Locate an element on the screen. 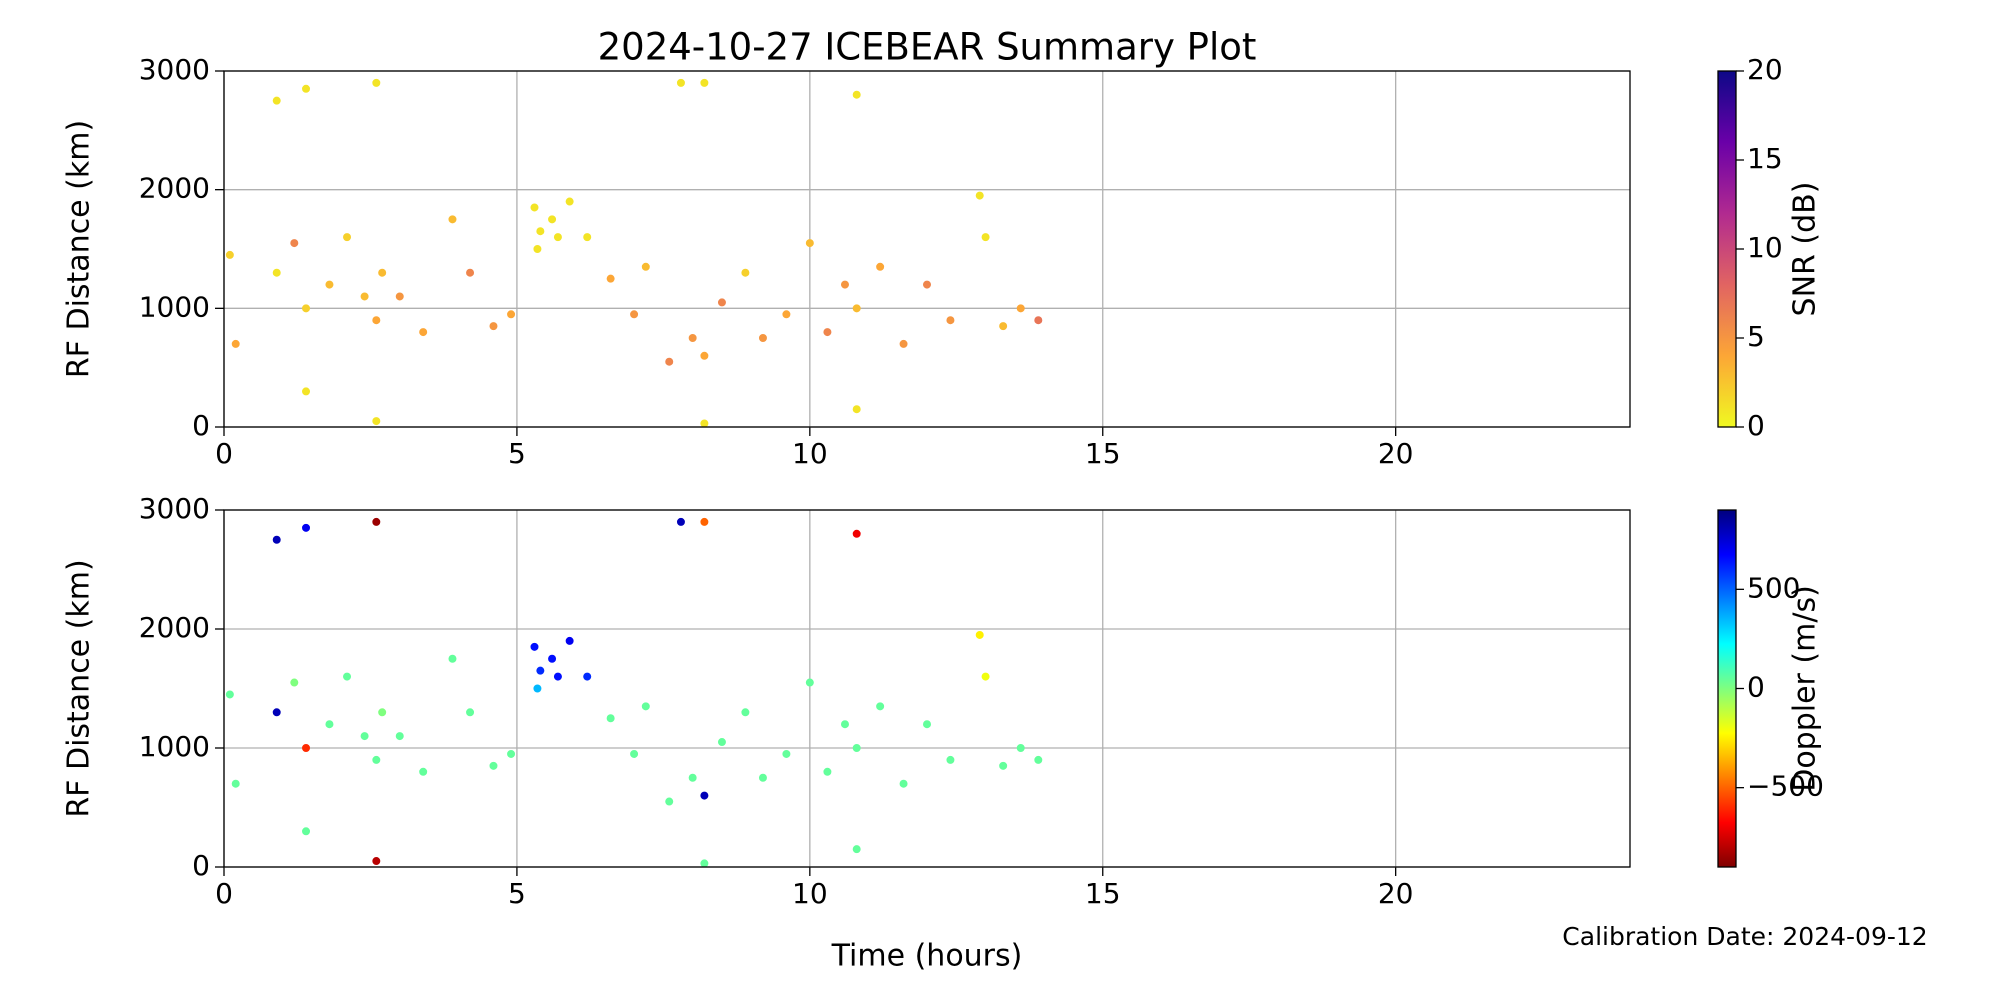 The image size is (2000, 1000). colorbar-tick-label: 15 is located at coordinates (1765, 158).